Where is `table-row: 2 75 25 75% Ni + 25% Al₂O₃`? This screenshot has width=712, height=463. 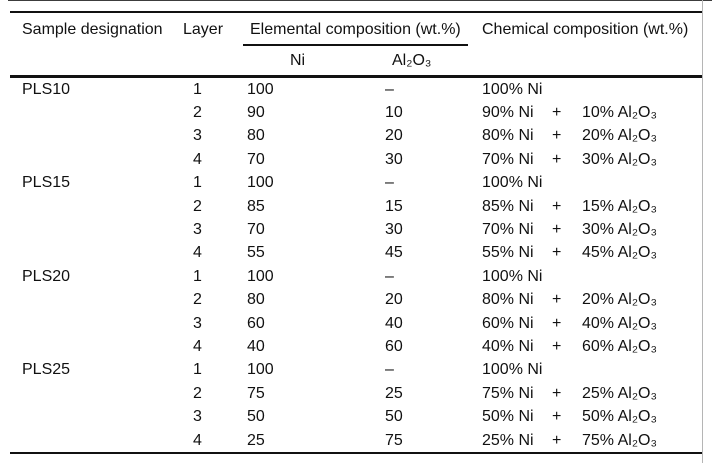 table-row: 2 75 25 75% Ni + 25% Al₂O₃ is located at coordinates (356, 393).